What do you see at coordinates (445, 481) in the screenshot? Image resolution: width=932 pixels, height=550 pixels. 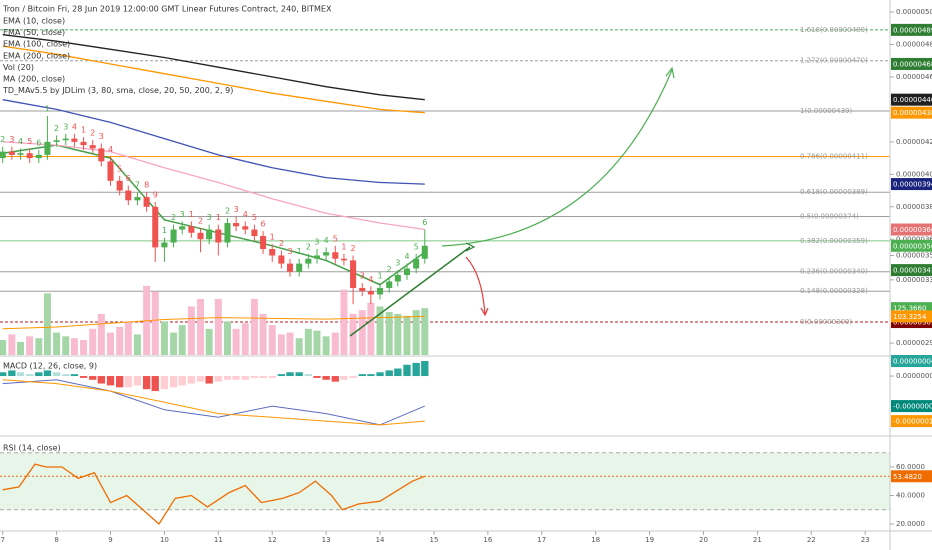 I see `rsi-band` at bounding box center [445, 481].